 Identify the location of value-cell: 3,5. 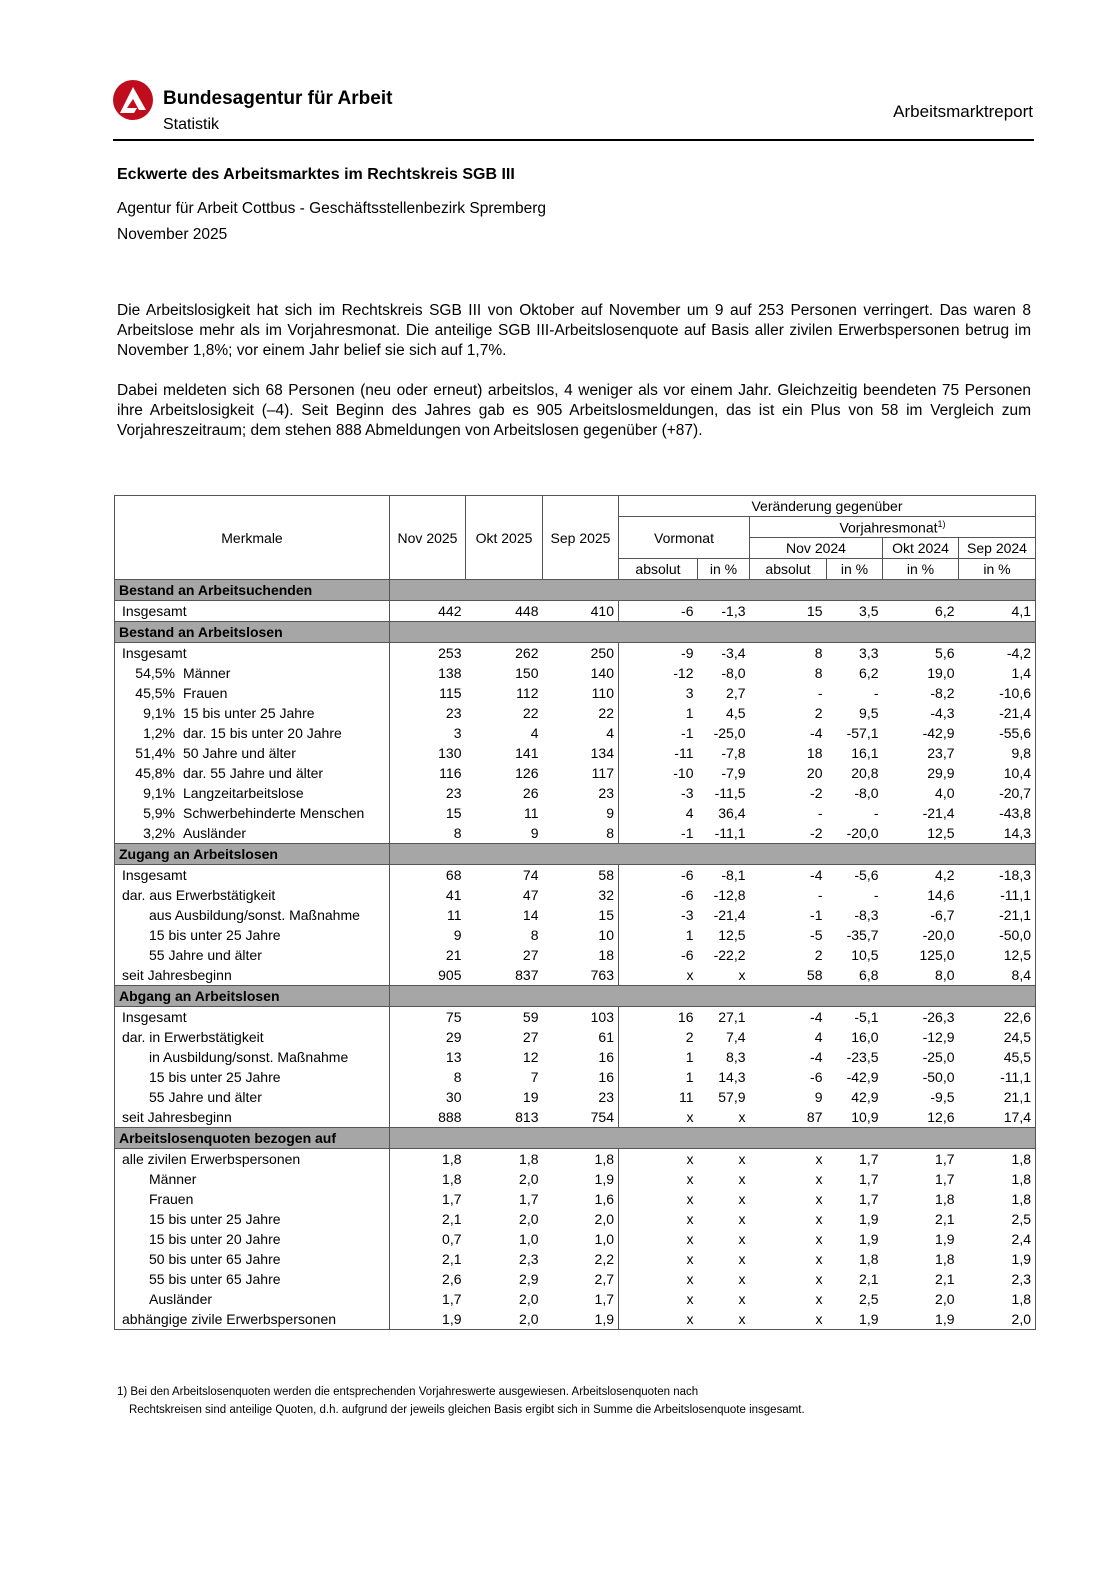
(869, 611).